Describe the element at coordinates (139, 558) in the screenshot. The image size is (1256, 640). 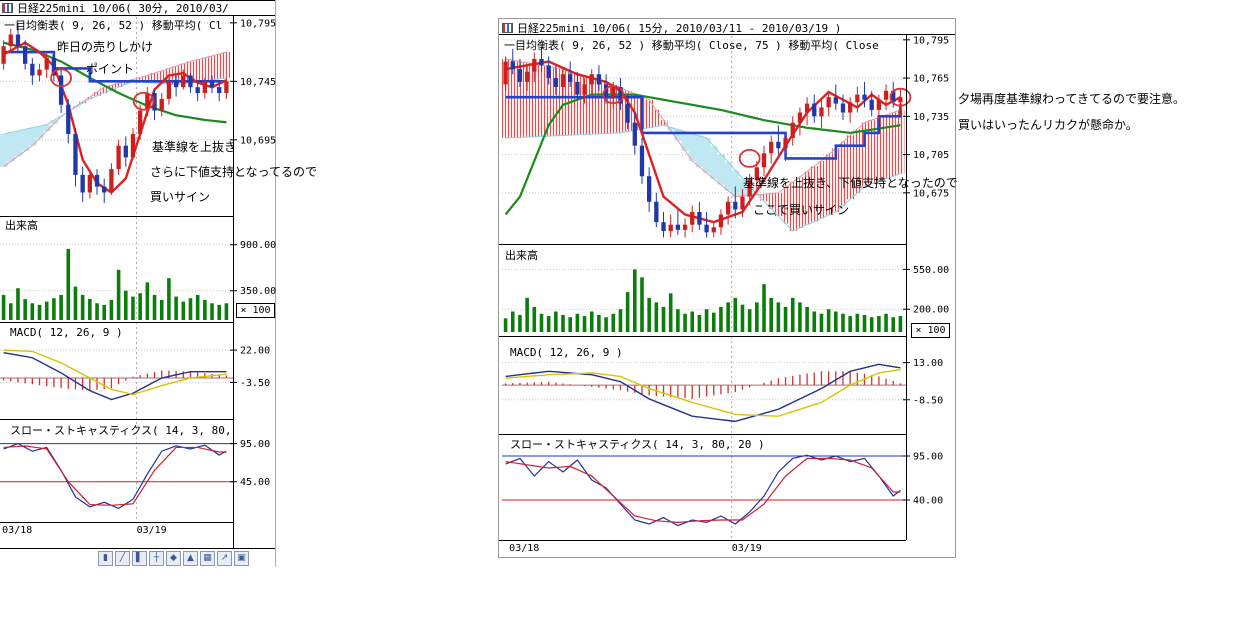
I see `bar-chart-tool-icon: ▌` at that location.